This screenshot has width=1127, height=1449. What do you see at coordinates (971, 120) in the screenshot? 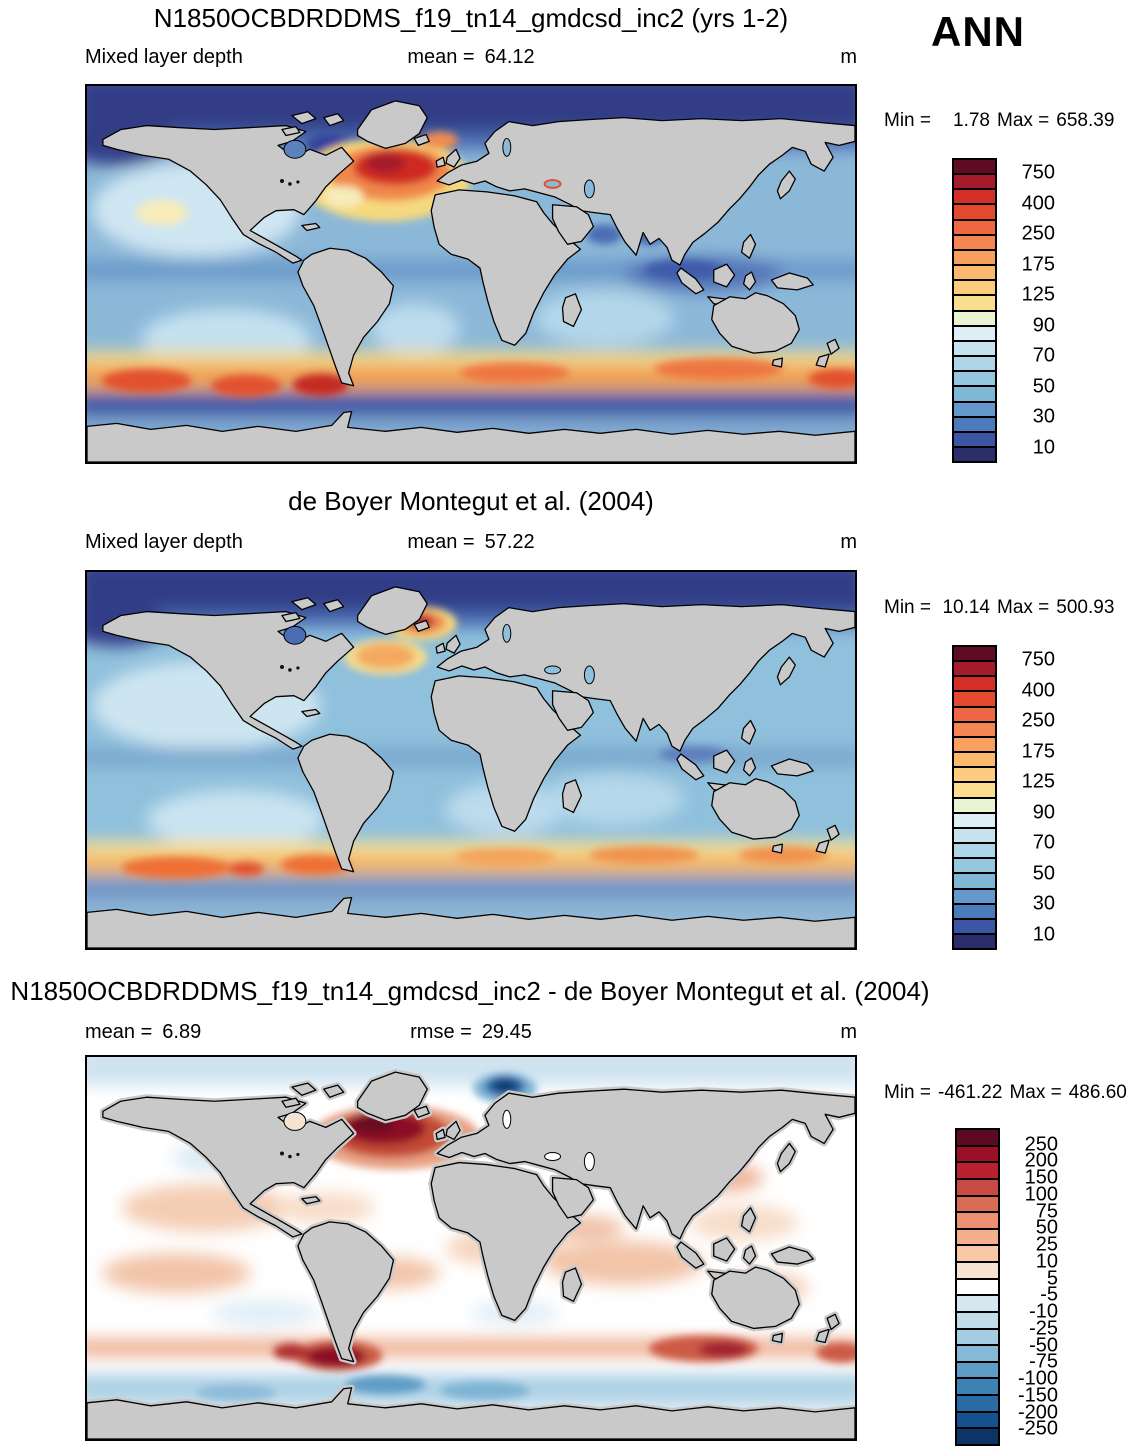
I see `panel1-min-value: 1.78` at bounding box center [971, 120].